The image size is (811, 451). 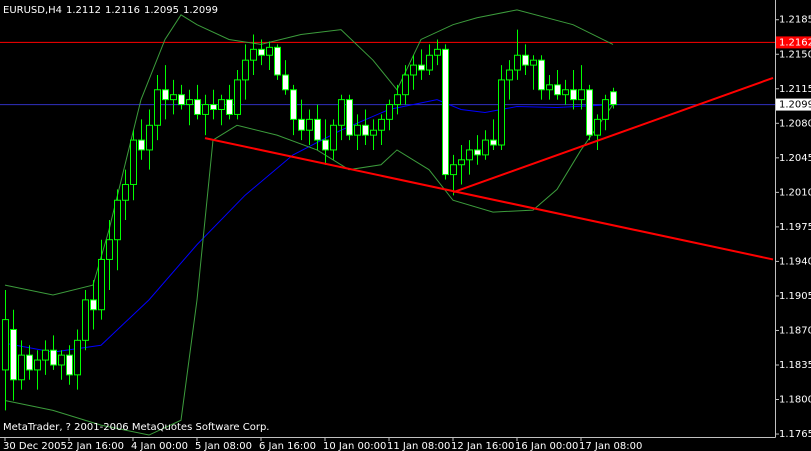 What do you see at coordinates (795, 365) in the screenshot?
I see `y-tick-label: 1.1835` at bounding box center [795, 365].